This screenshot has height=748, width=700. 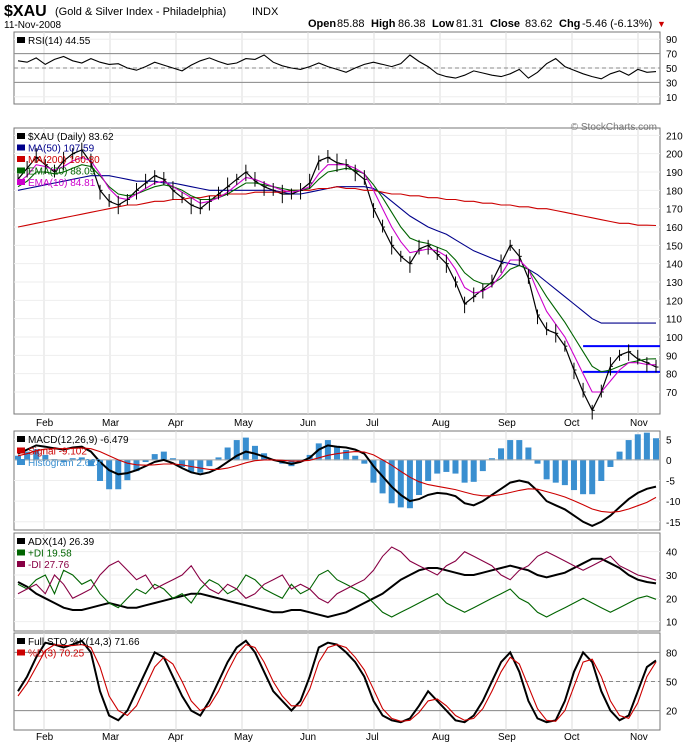 I want to click on legend-entry: MACD(12,26,9) -6.479, so click(x=78, y=440).